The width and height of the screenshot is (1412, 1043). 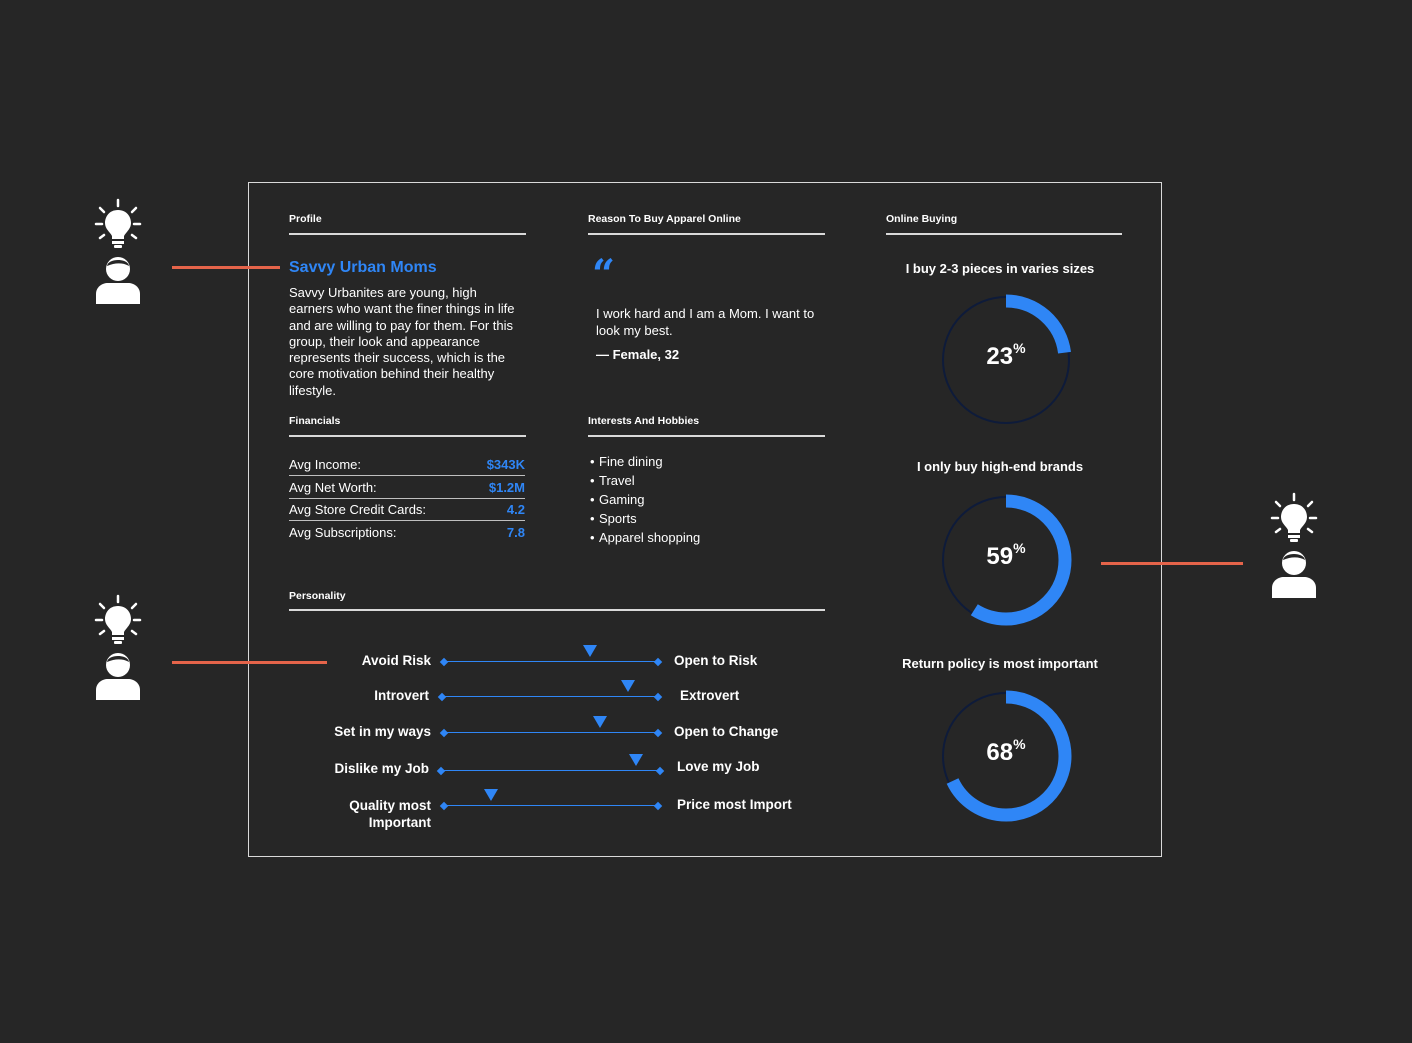 What do you see at coordinates (716, 660) in the screenshot?
I see `scale-right-label: Open to Risk` at bounding box center [716, 660].